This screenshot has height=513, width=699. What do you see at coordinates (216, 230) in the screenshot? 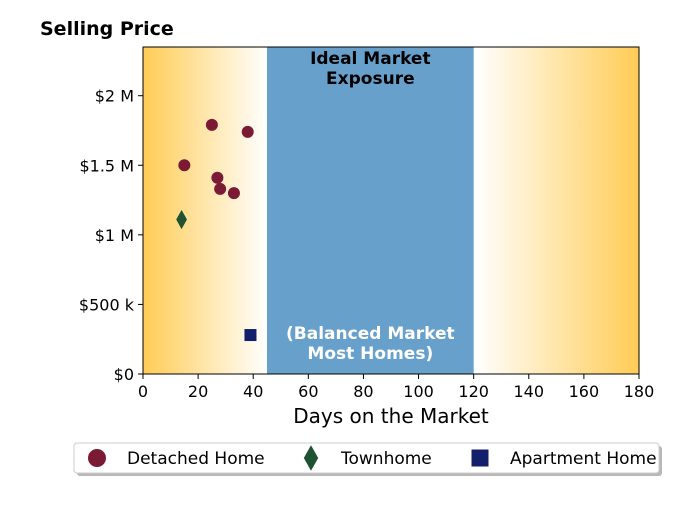
I see `data-points` at bounding box center [216, 230].